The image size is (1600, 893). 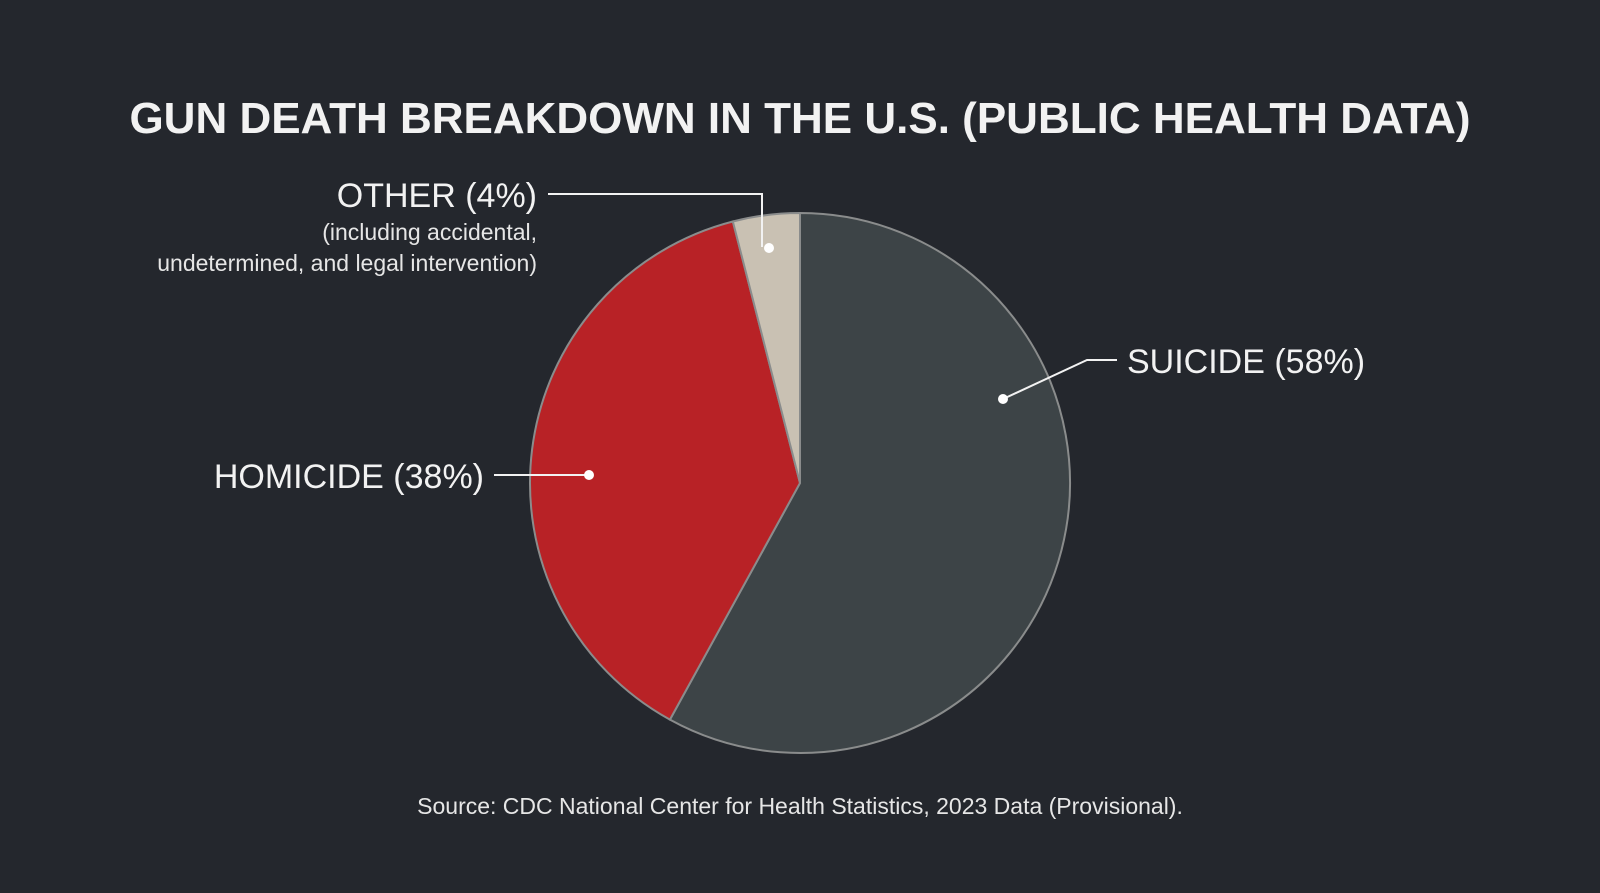 I want to click on label-suicide: SUICIDE (58%), so click(x=1246, y=362).